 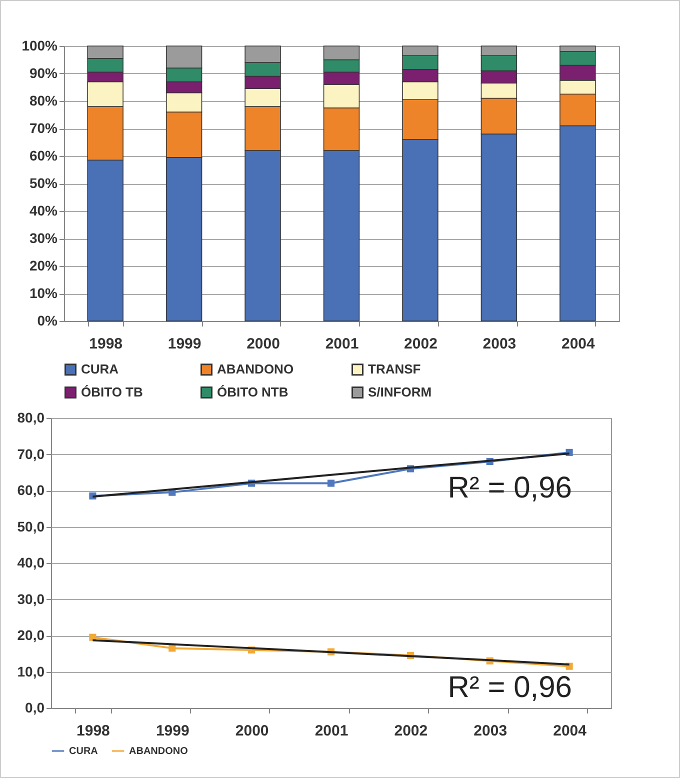 I want to click on y-tick-label: 40%, so click(x=43, y=210).